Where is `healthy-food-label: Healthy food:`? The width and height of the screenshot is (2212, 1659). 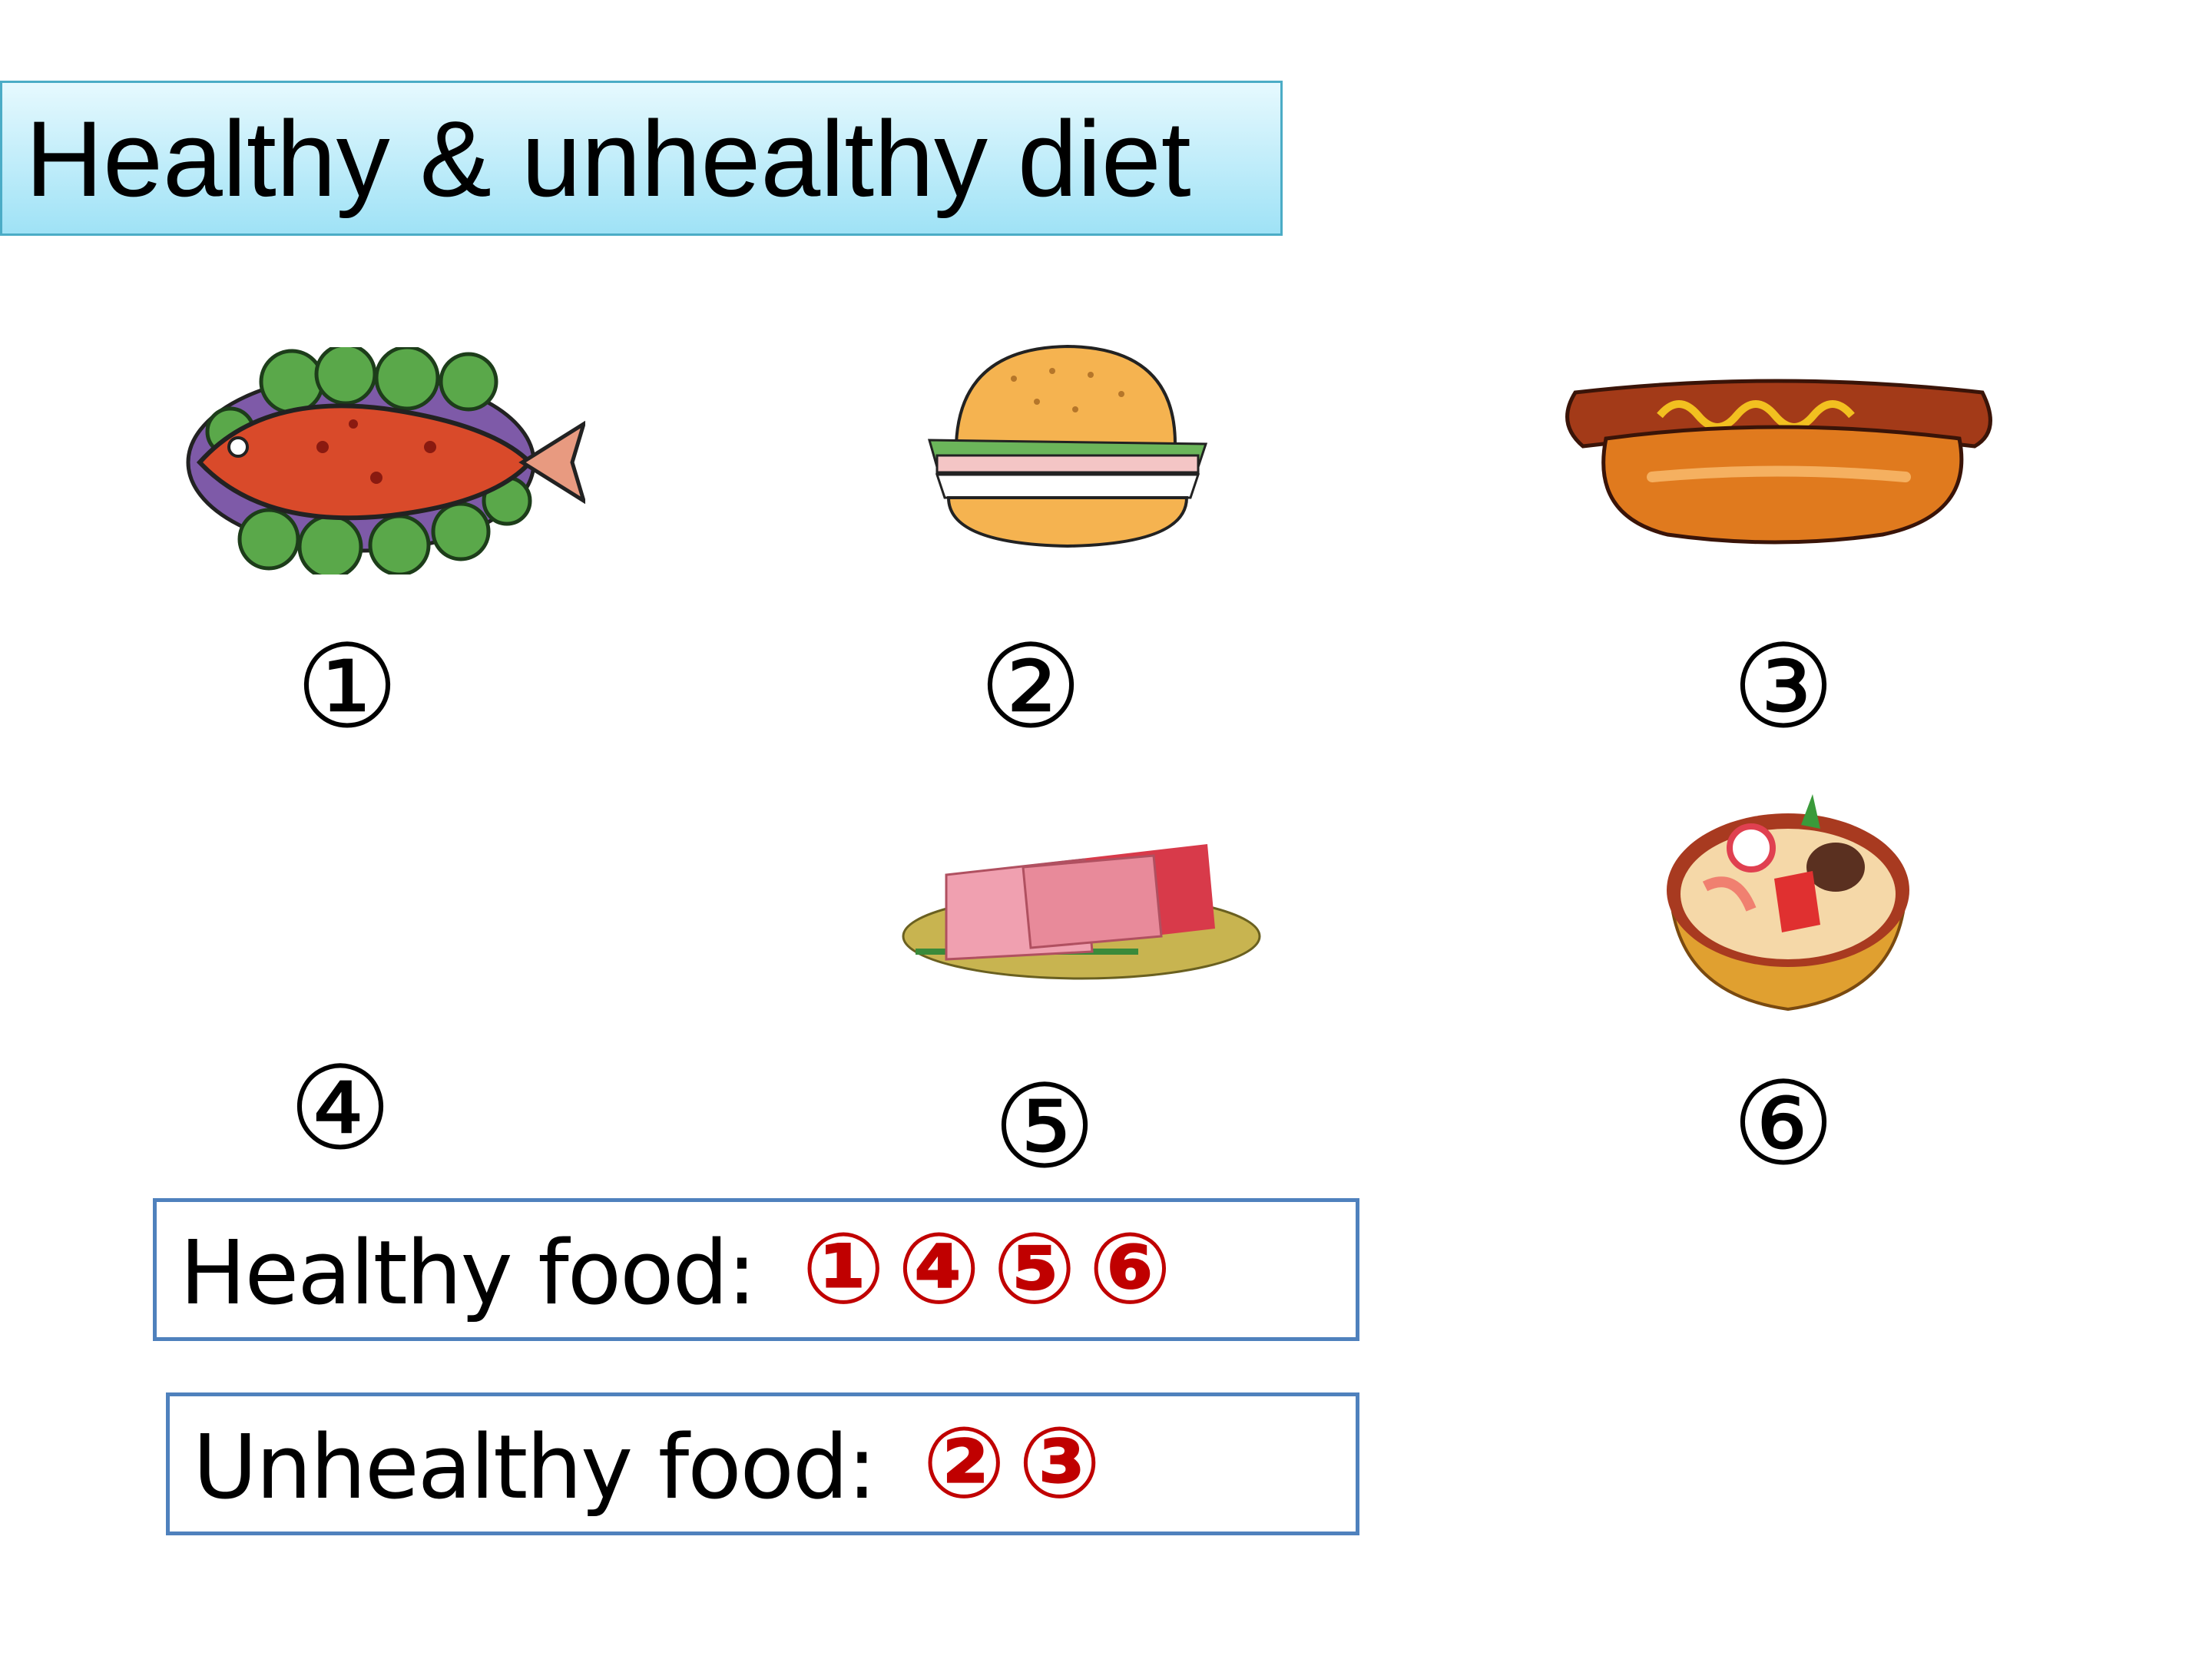
healthy-food-label: Healthy food: is located at coordinates (469, 1274).